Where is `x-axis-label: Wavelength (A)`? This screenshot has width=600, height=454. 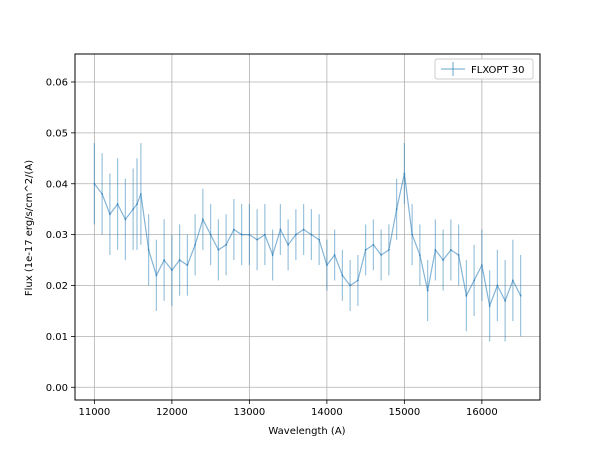 x-axis-label: Wavelength (A) is located at coordinates (306, 431).